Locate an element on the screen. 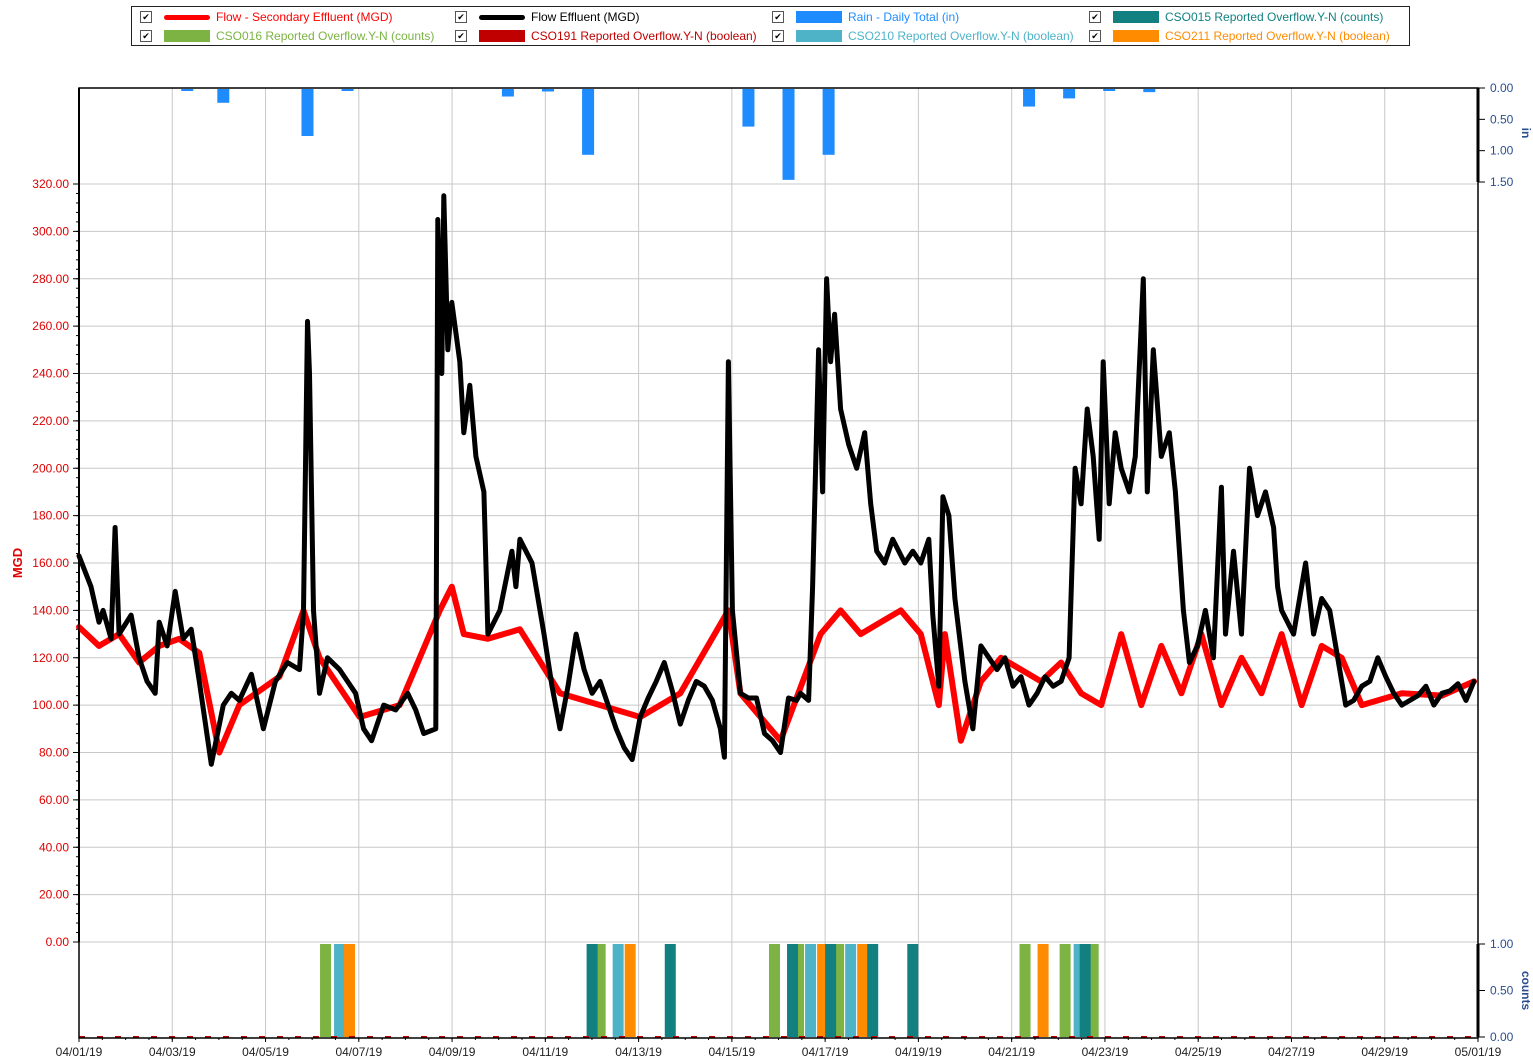  legend-item: ✔ Flow Effluent (MGD) is located at coordinates (547, 17).